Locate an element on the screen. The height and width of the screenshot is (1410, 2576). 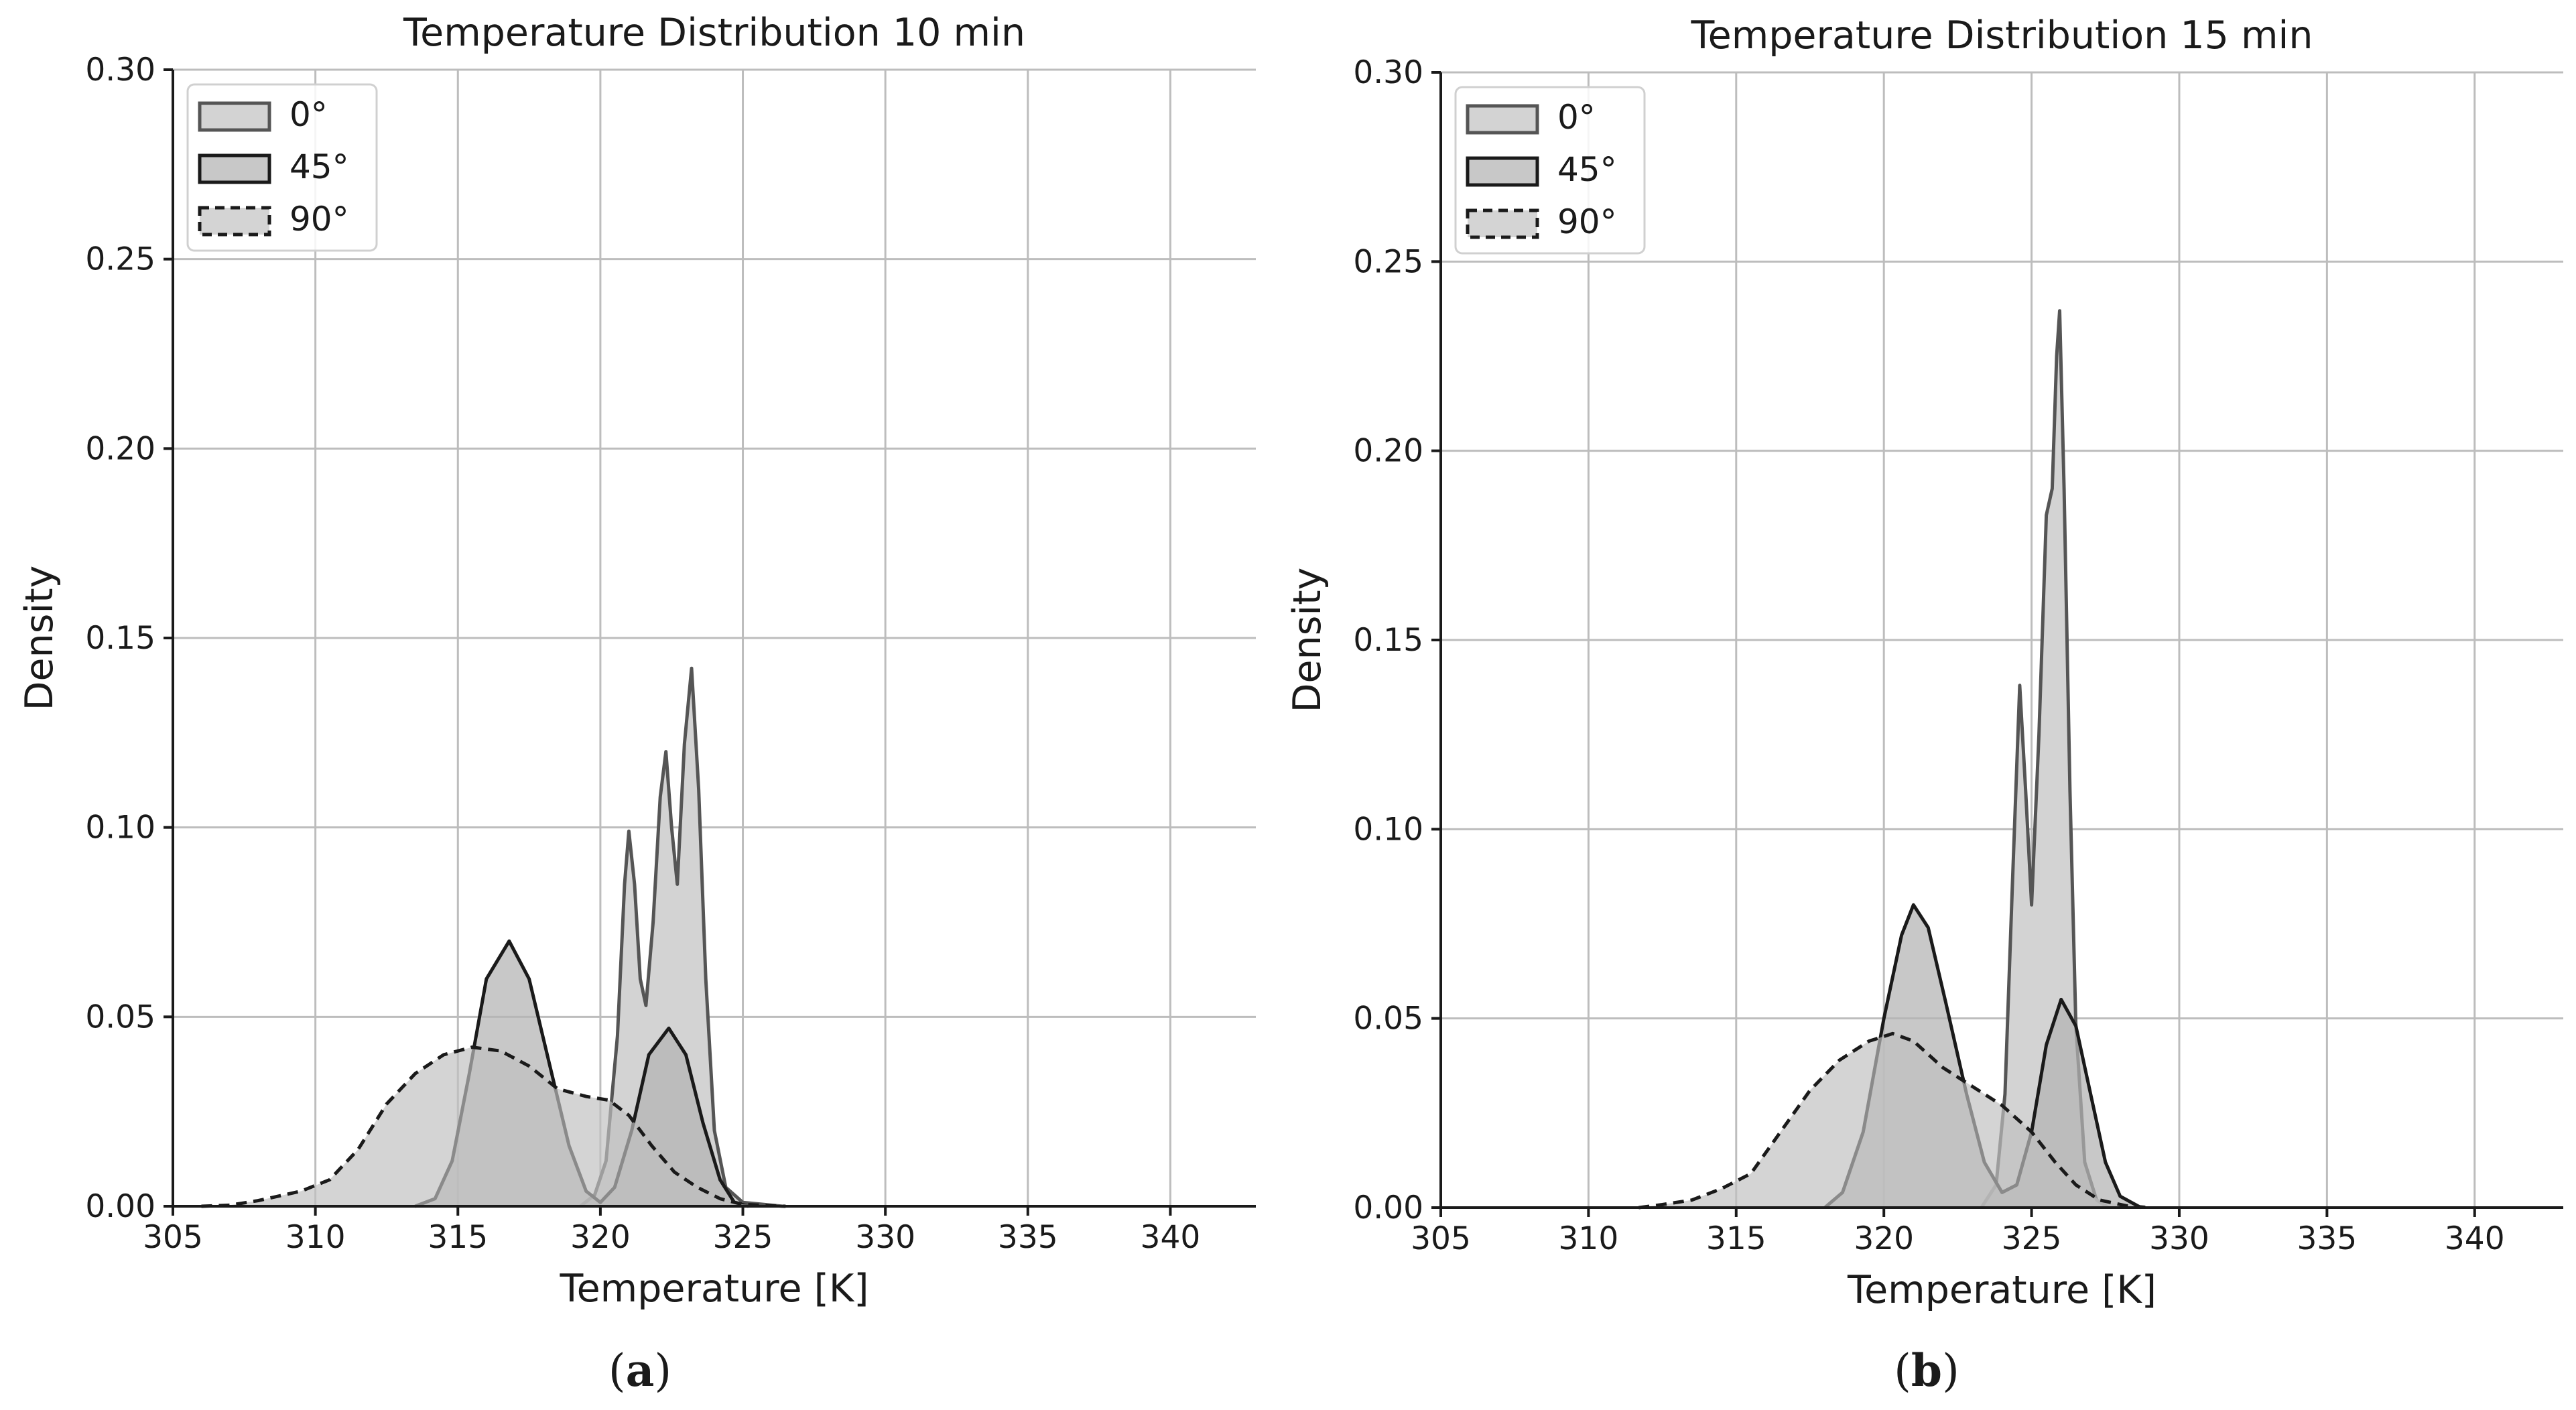
chart-title: Temperature Distribution 15 min is located at coordinates (2002, 35).